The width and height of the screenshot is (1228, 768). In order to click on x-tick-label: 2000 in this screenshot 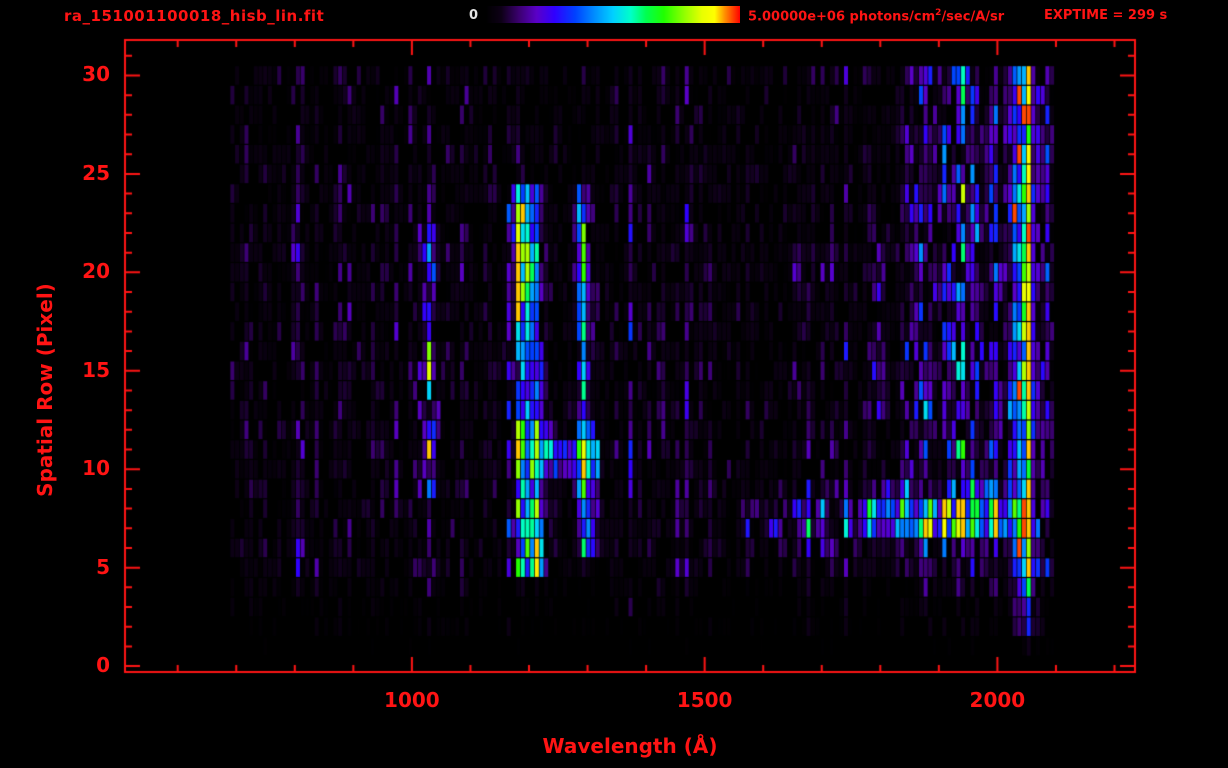, I will do `click(997, 700)`.